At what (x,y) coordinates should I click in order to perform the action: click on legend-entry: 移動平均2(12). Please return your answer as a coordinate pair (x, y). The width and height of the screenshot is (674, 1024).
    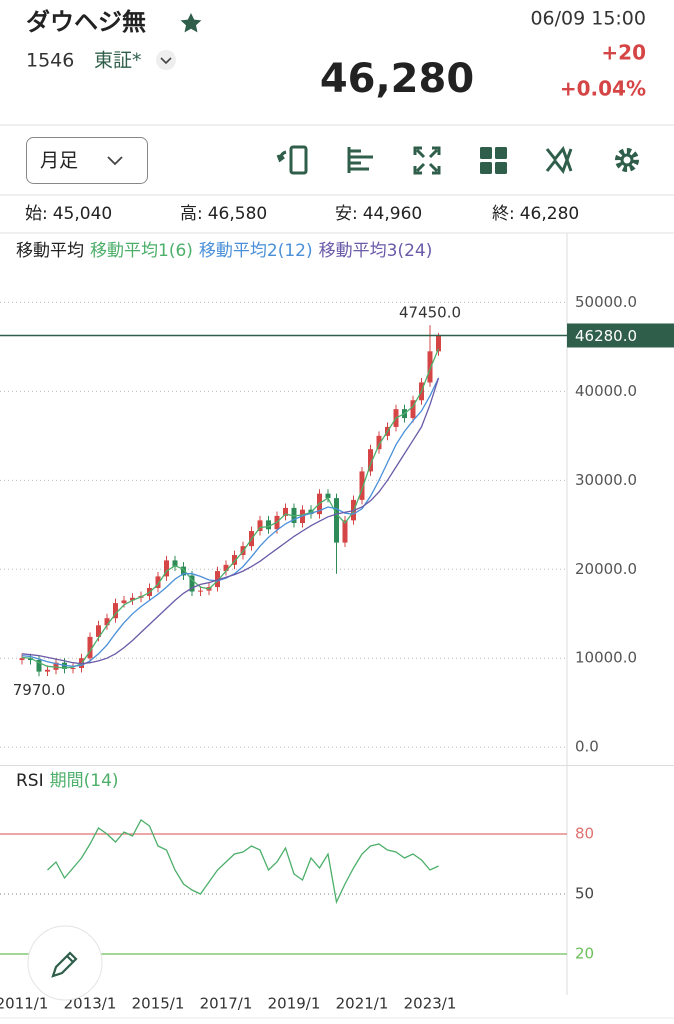
    Looking at the image, I should click on (256, 251).